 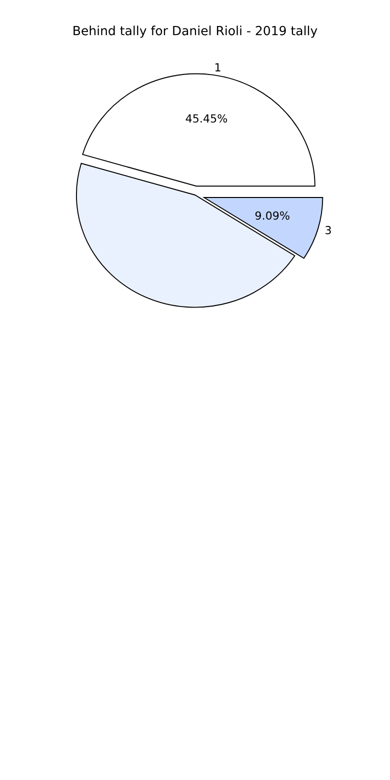 I want to click on chart-title: Behind tally for Daniel Rioli - 2019 tally, so click(x=196, y=32).